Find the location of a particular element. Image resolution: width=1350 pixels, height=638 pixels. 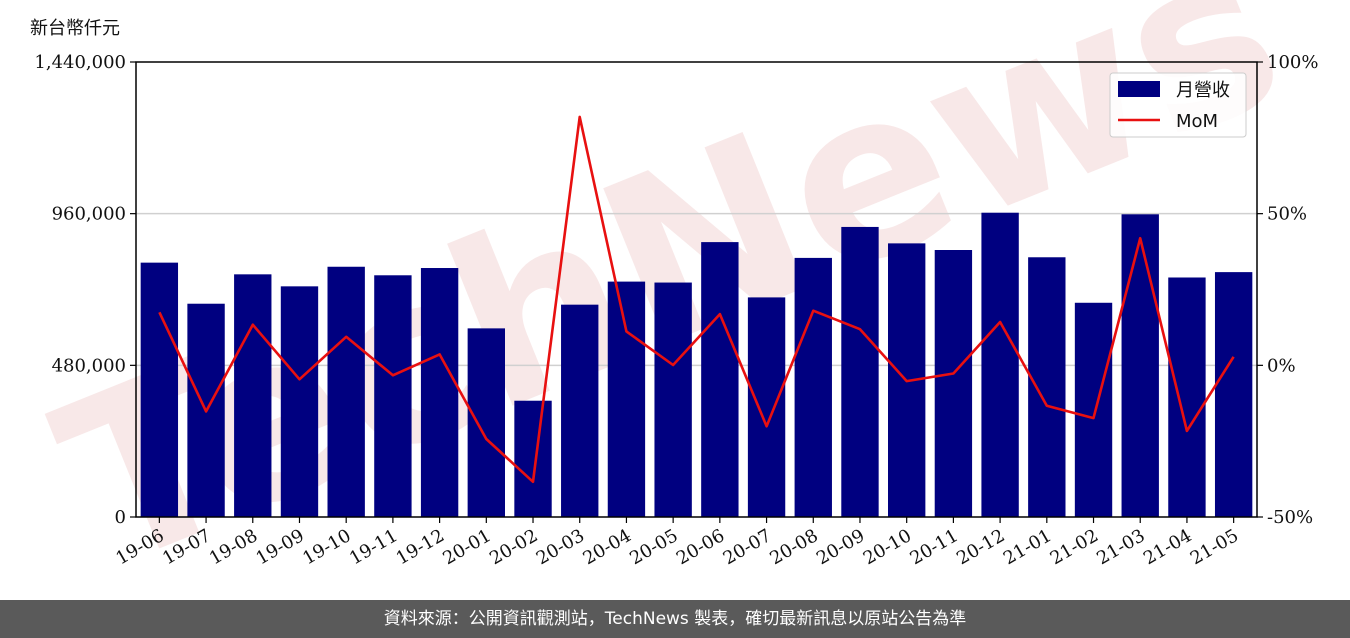

left-tick-label-2: 960,000 is located at coordinates (89, 214).